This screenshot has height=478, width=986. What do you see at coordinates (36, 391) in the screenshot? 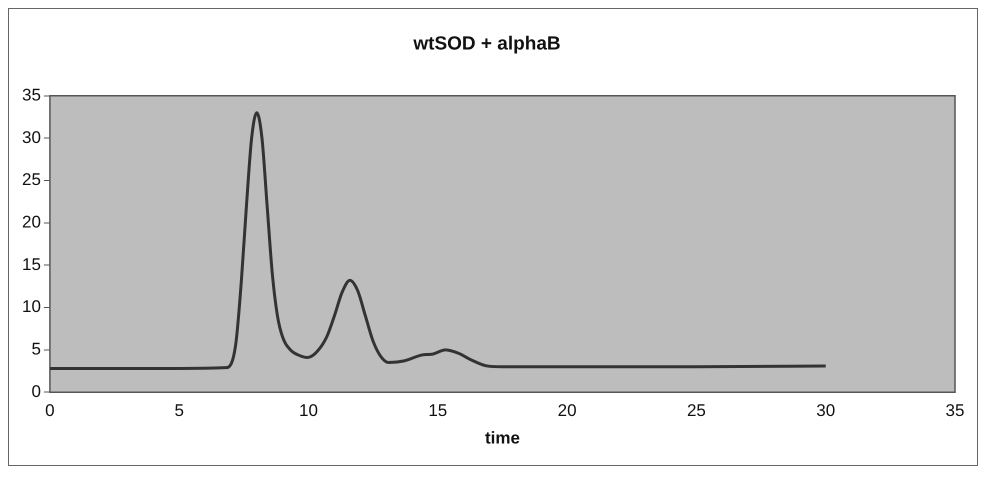
I see `y-tick-label: 0` at bounding box center [36, 391].